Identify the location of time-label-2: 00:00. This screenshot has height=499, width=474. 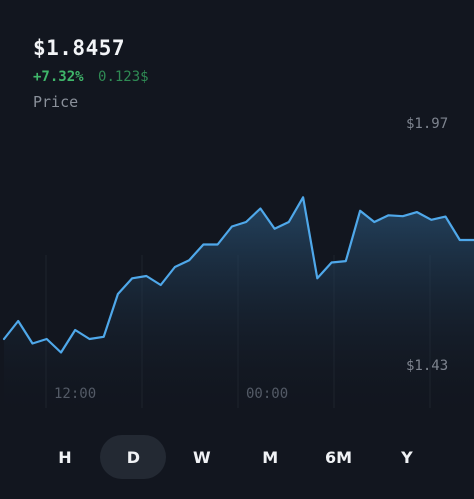
(267, 394).